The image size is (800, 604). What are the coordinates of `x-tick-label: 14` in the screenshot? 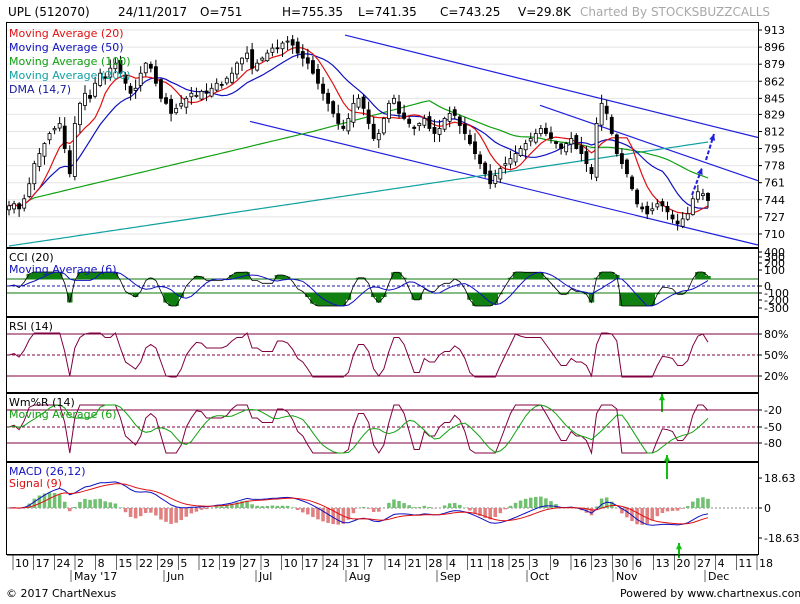 It's located at (394, 563).